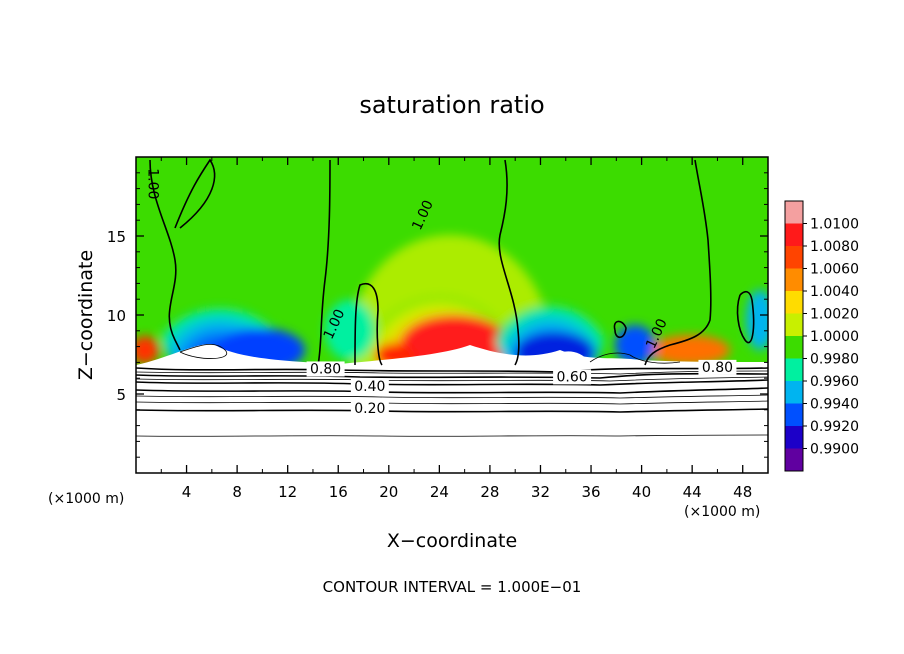 This screenshot has height=654, width=904. What do you see at coordinates (452, 587) in the screenshot?
I see `contour-interval-note: CONTOUR INTERVAL = 1.000E−01` at bounding box center [452, 587].